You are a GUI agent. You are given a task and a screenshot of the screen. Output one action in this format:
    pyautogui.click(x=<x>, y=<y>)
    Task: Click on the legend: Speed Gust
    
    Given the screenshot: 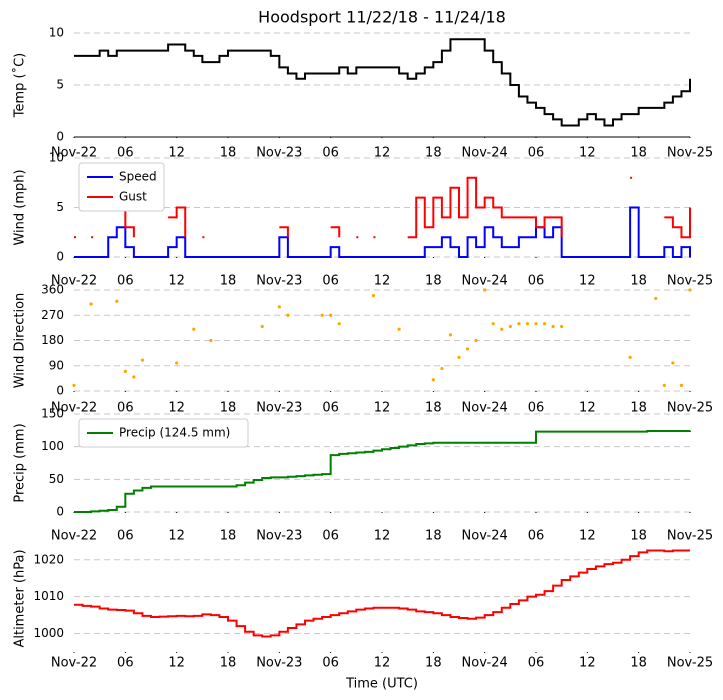 What is the action you would take?
    pyautogui.click(x=121, y=187)
    